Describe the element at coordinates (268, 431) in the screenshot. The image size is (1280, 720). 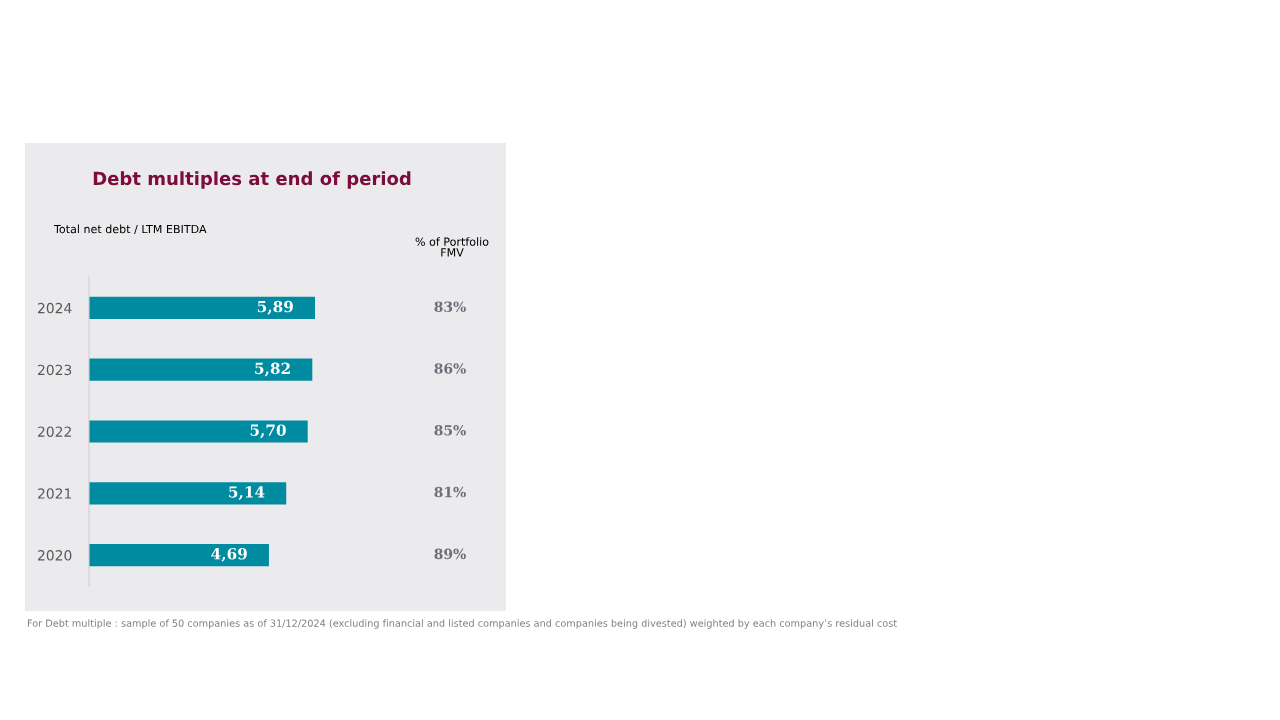
I see `data-label: 5,70` at that location.